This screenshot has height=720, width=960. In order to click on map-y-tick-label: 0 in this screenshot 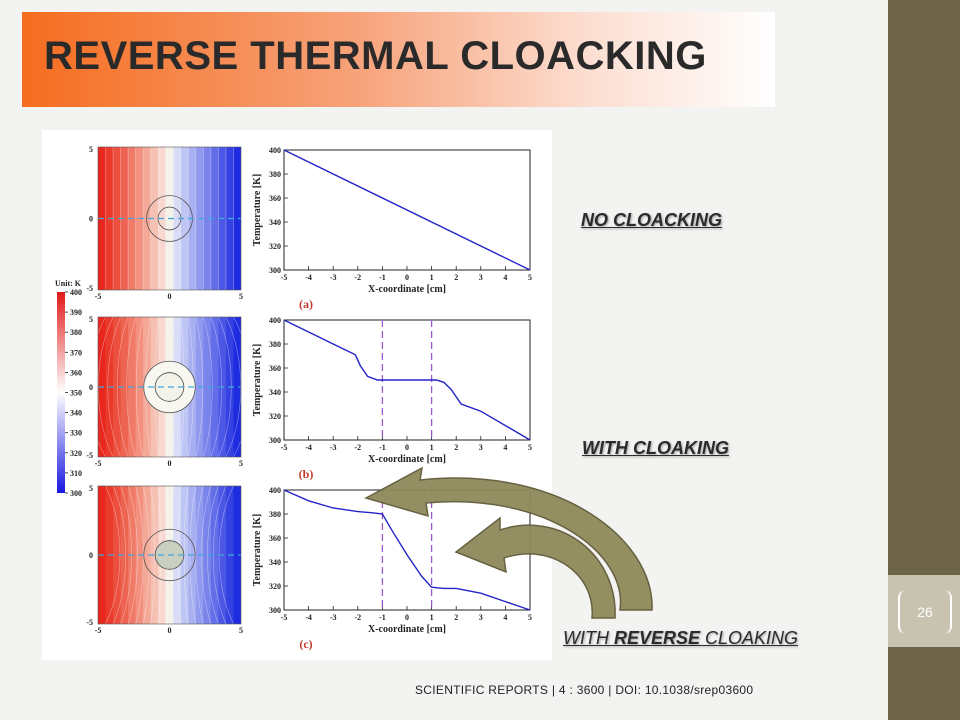, I will do `click(91, 387)`.